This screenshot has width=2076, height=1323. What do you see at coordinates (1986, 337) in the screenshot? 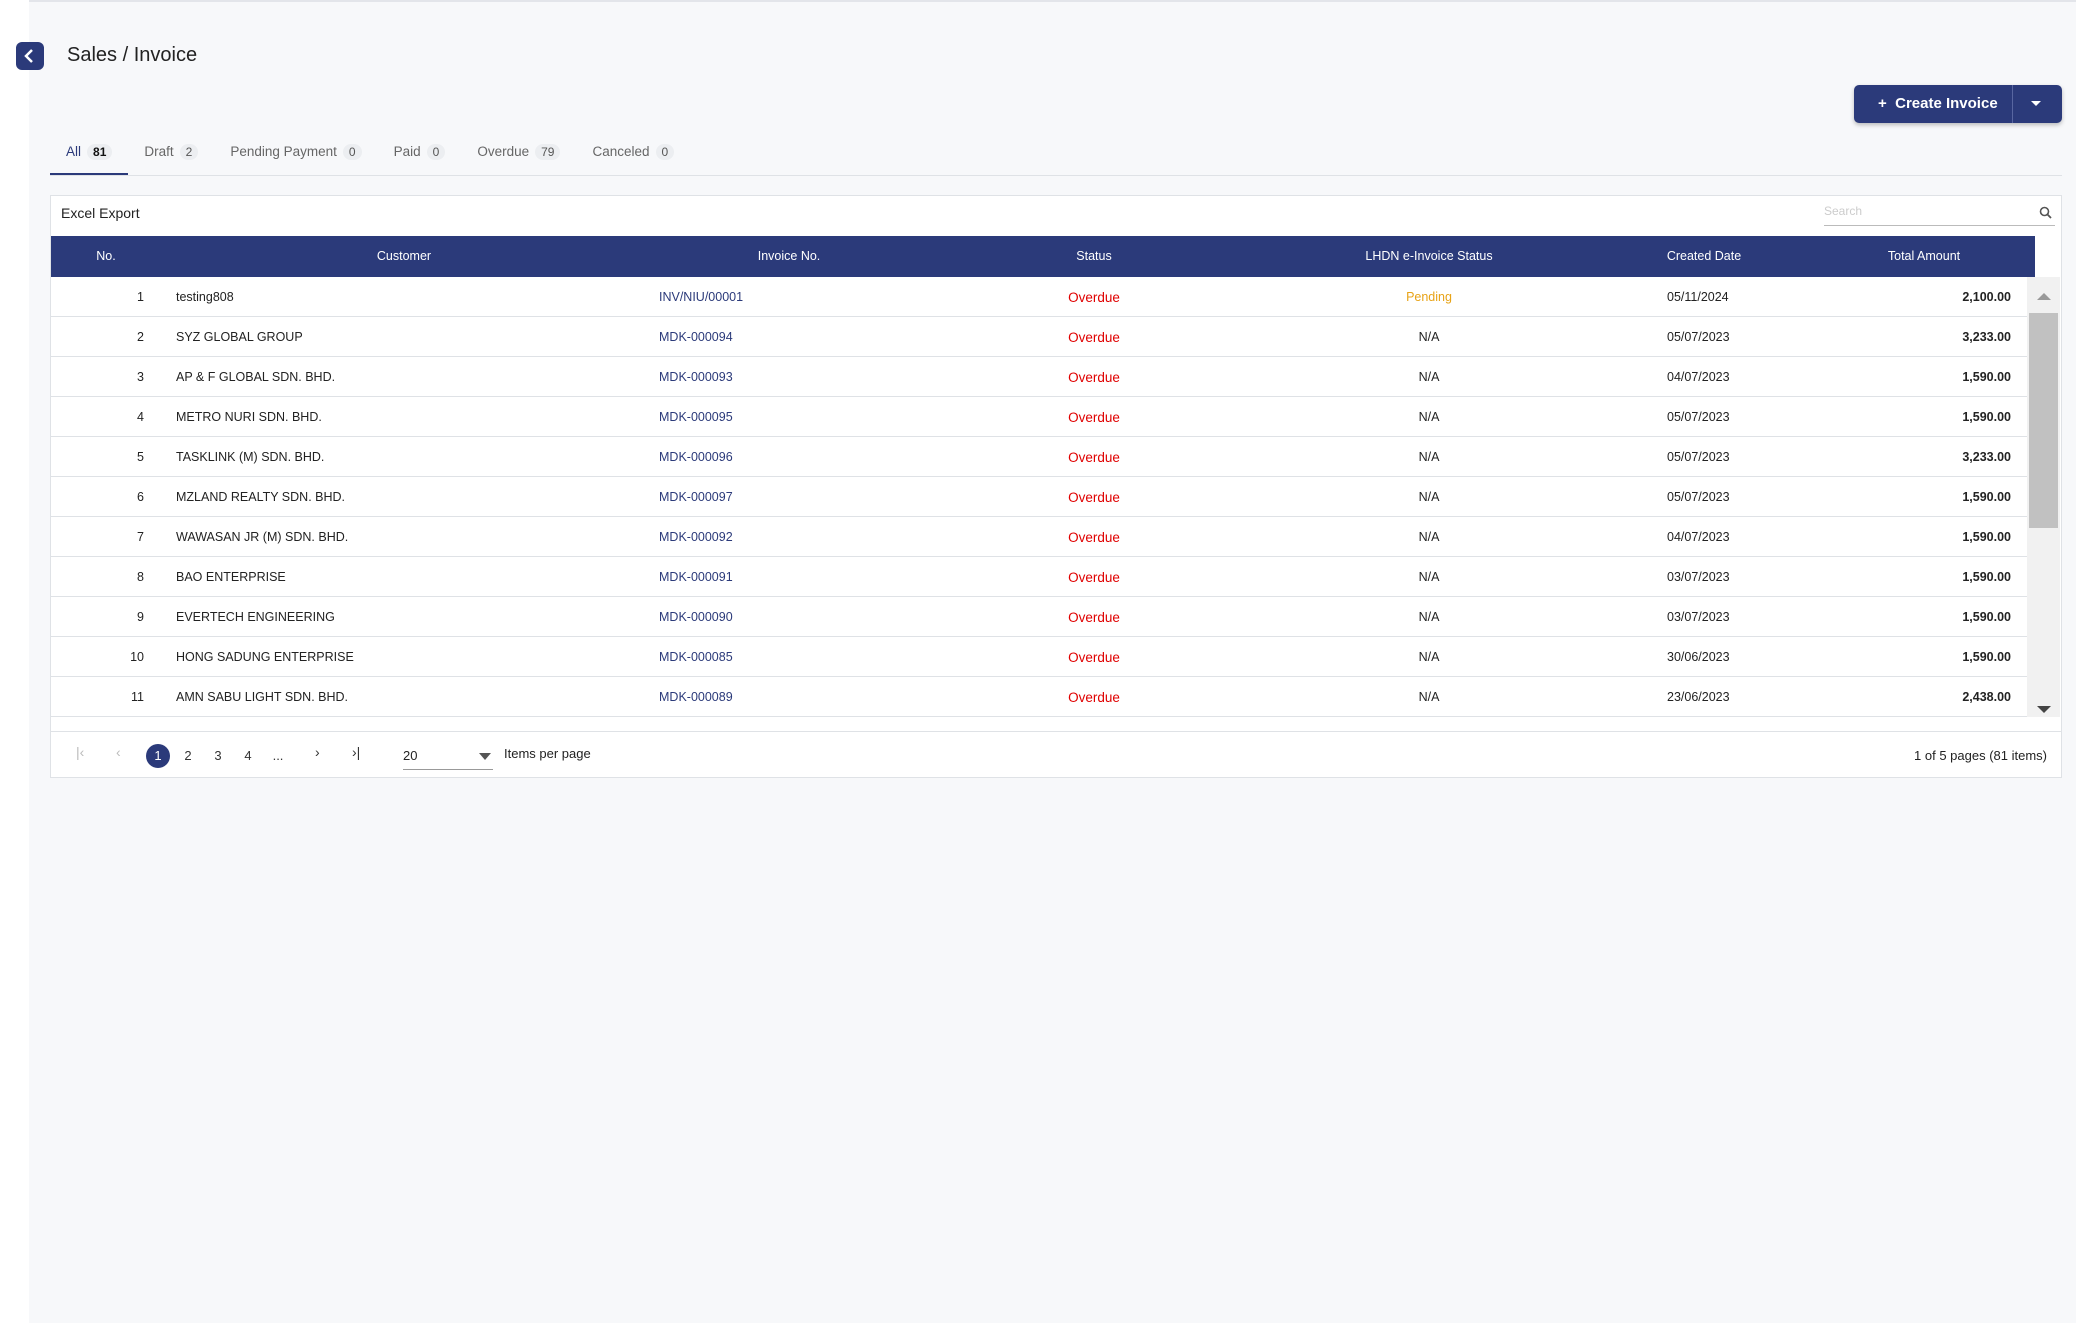
I see `total-amount: 3,233.00` at bounding box center [1986, 337].